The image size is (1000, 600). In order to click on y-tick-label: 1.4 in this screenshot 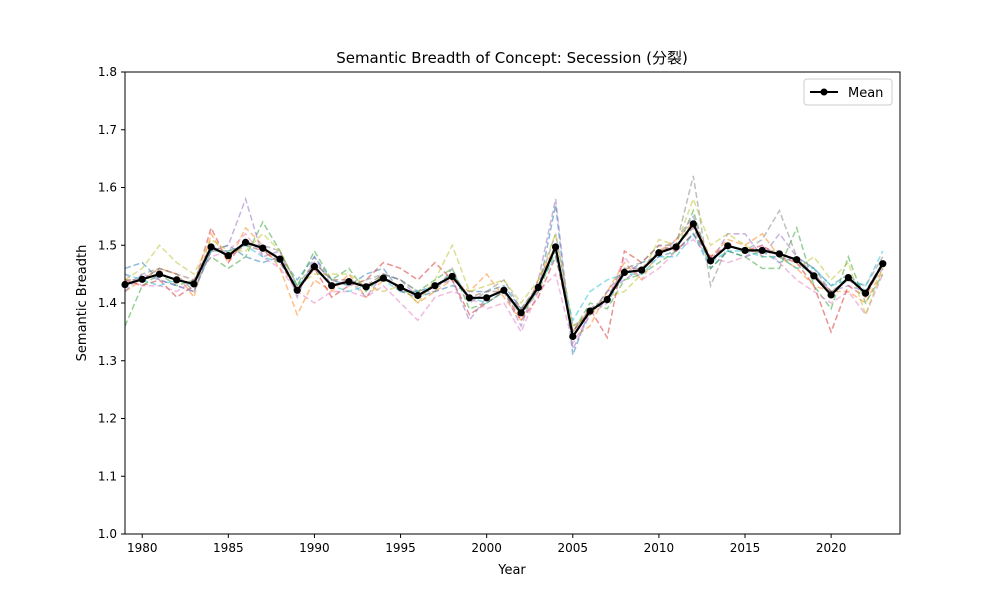, I will do `click(107, 303)`.